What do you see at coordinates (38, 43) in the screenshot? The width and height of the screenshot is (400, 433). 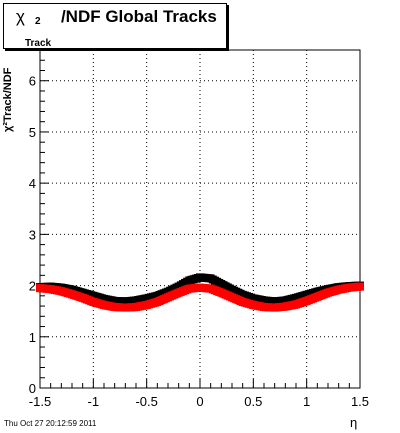 I see `title-subscript: Track` at bounding box center [38, 43].